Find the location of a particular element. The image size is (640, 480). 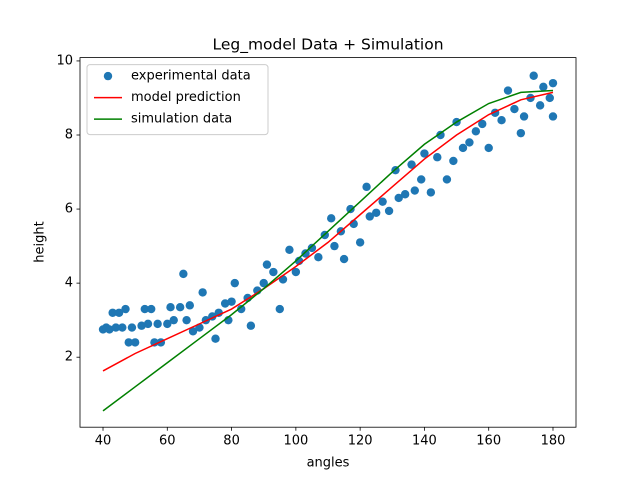

x-tick-label: 40 is located at coordinates (103, 441).